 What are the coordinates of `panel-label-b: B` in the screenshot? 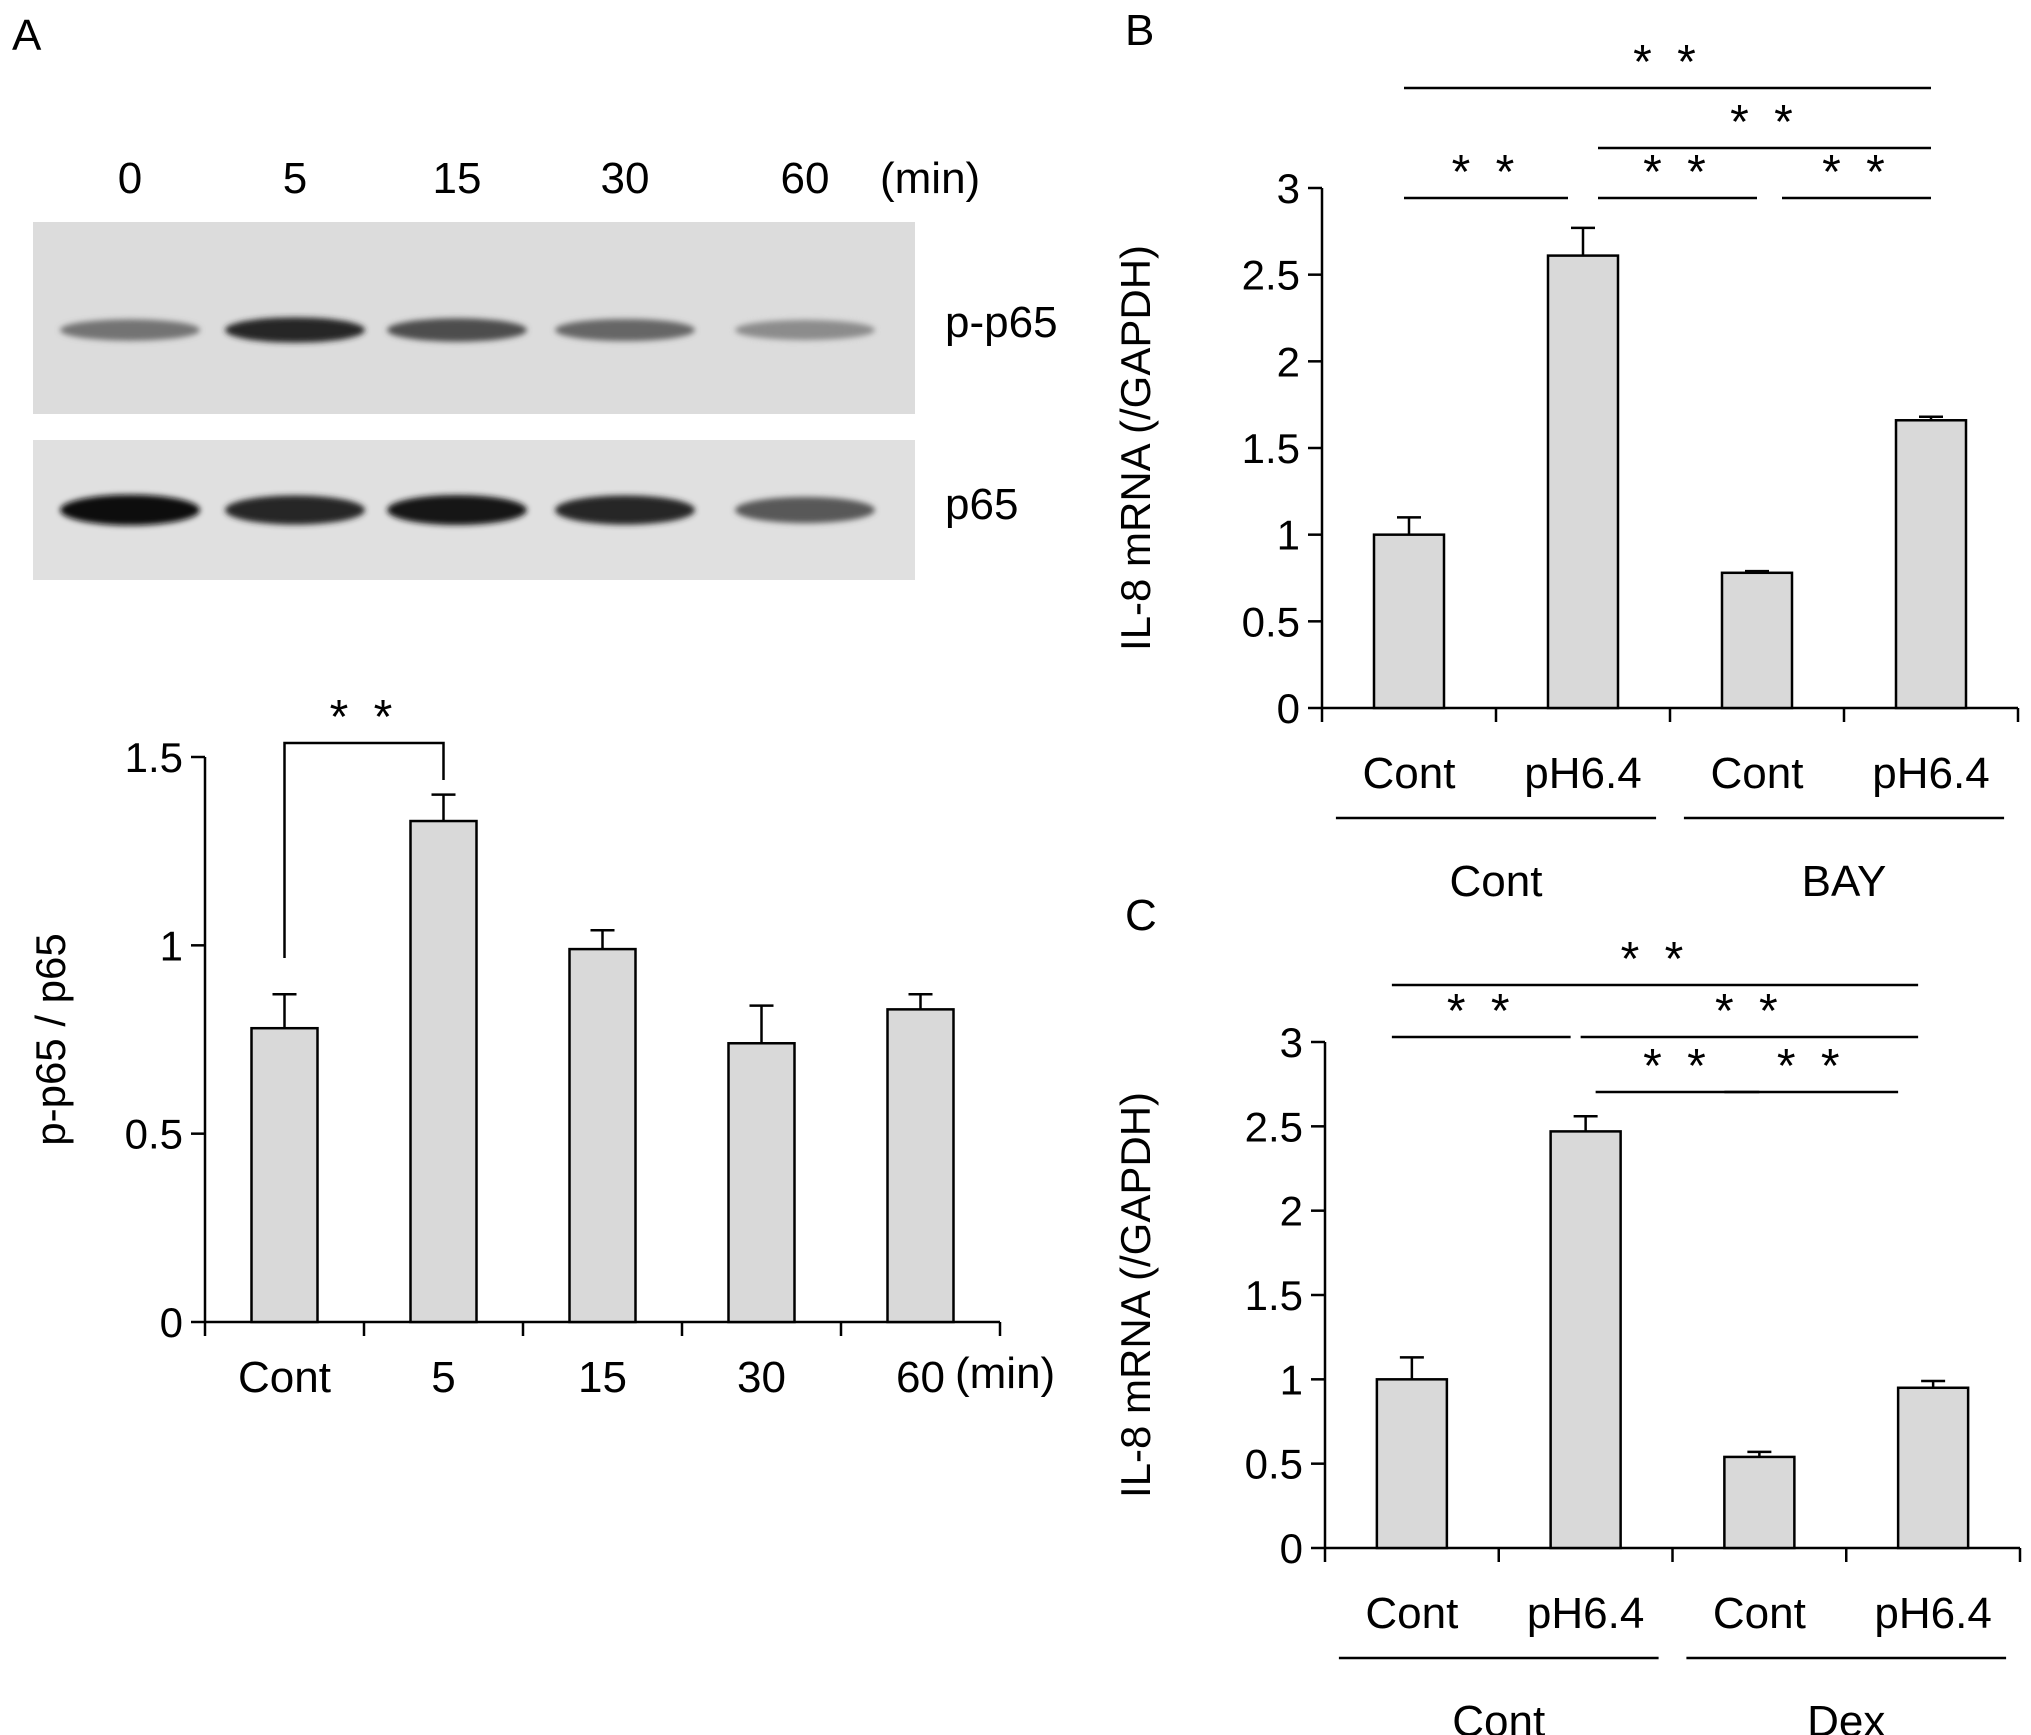 It's located at (1139, 30).